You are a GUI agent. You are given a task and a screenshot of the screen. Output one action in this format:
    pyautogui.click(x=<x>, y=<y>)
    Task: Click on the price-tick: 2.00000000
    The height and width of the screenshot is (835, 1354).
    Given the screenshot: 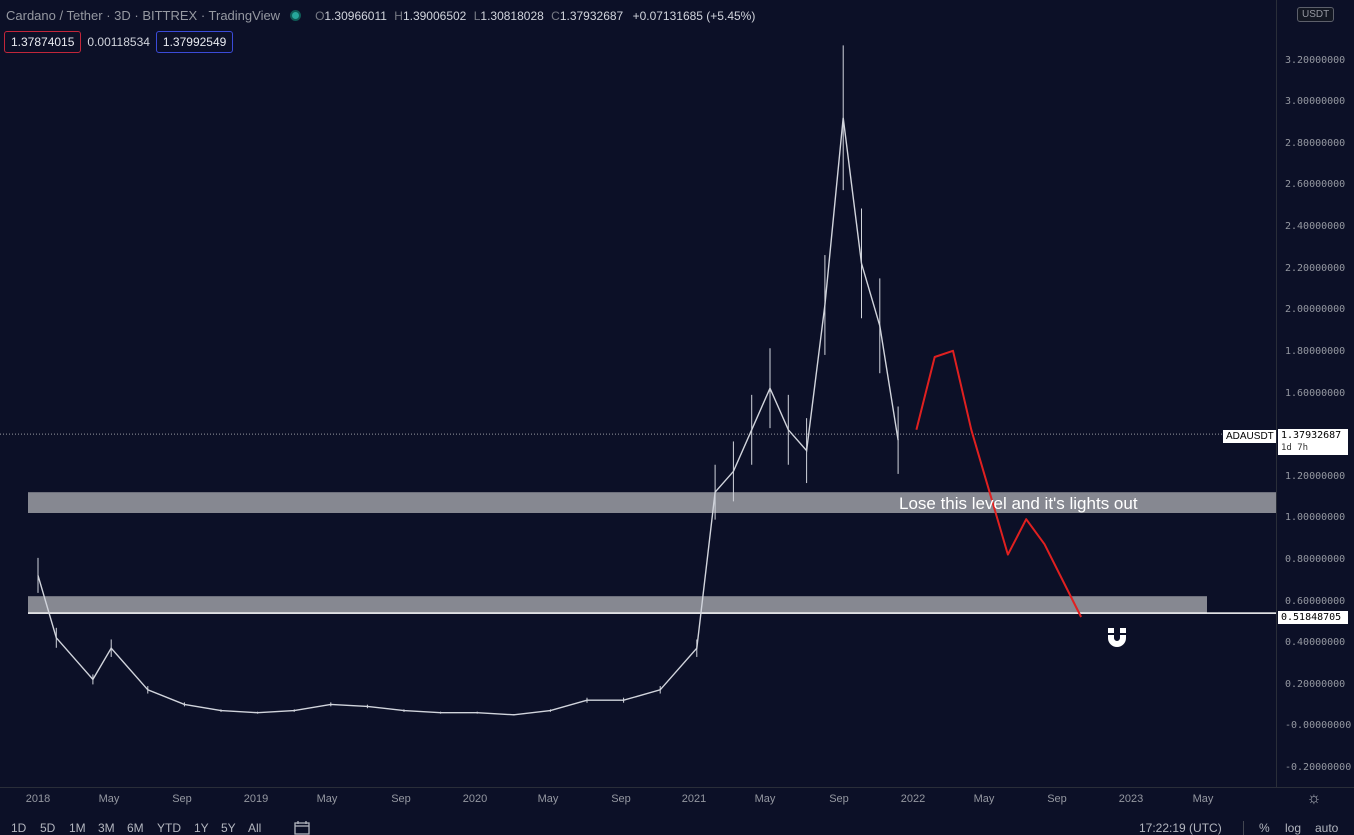 What is the action you would take?
    pyautogui.click(x=1315, y=309)
    